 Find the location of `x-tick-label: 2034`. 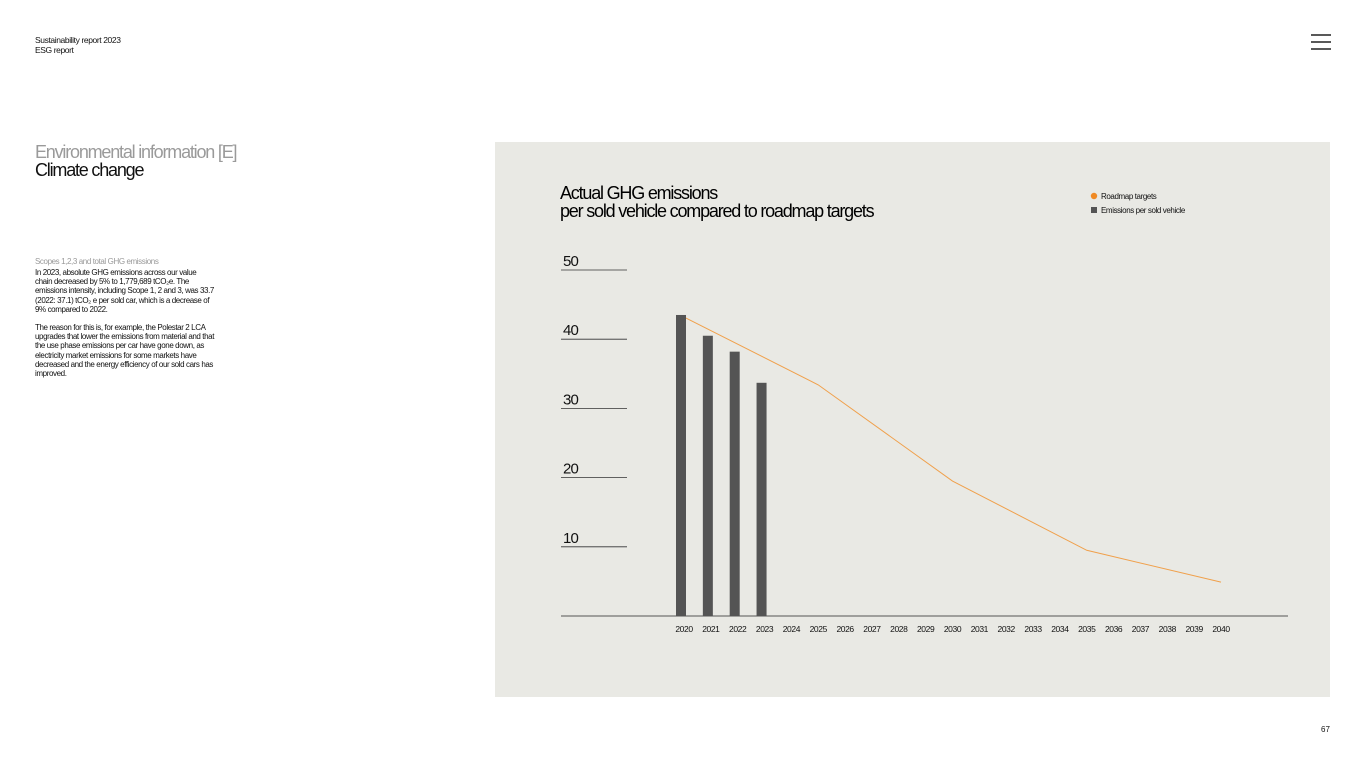

x-tick-label: 2034 is located at coordinates (1060, 629).